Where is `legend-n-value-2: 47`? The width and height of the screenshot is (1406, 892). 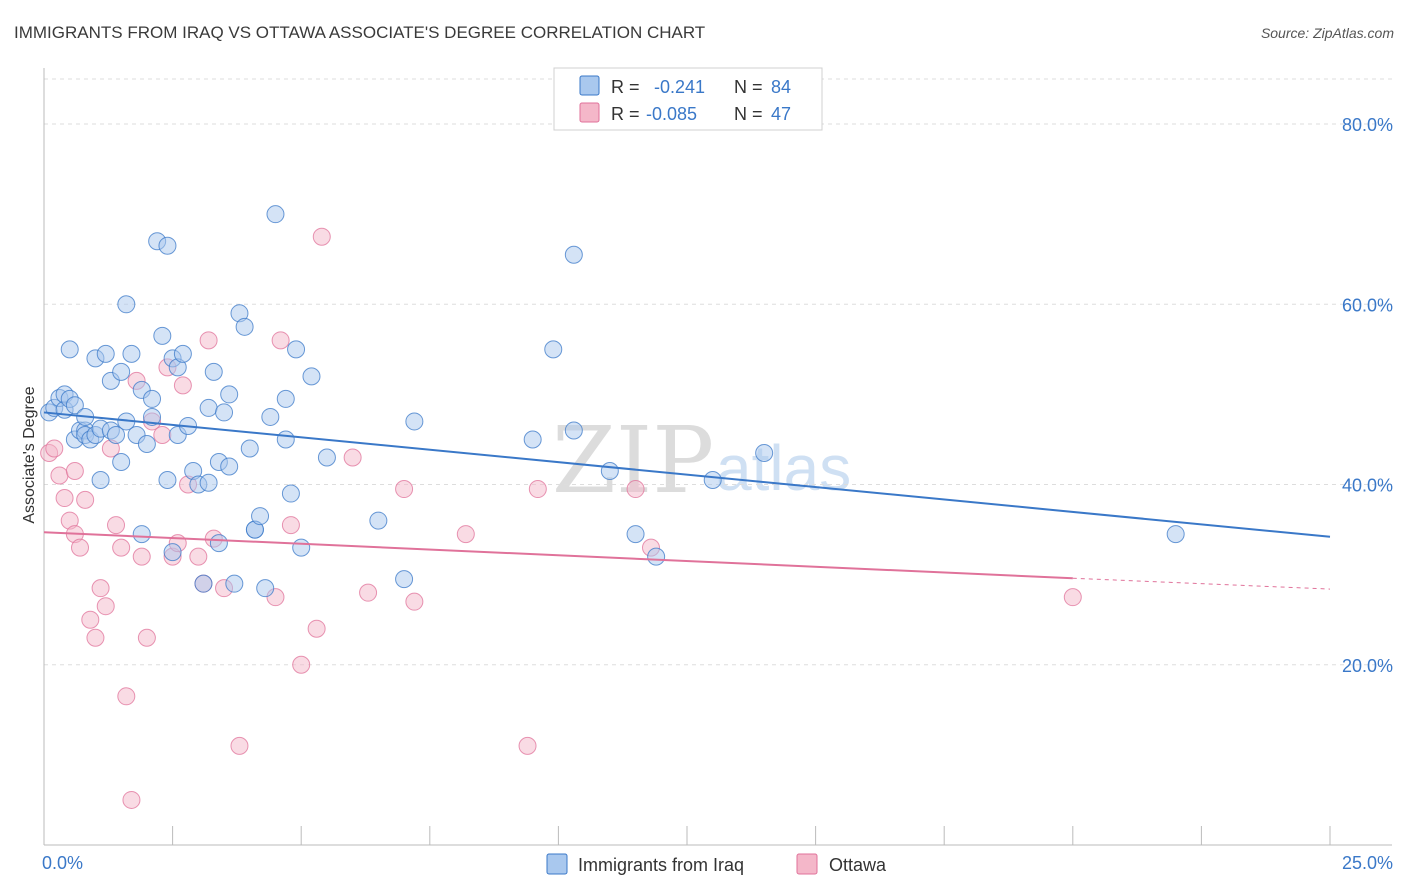
legend-n-value-2: 47 is located at coordinates (781, 114).